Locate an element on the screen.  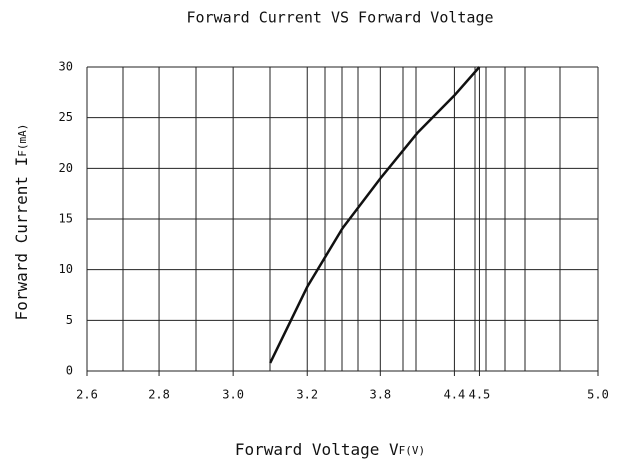
y-tick-label: 0 is located at coordinates (69, 371).